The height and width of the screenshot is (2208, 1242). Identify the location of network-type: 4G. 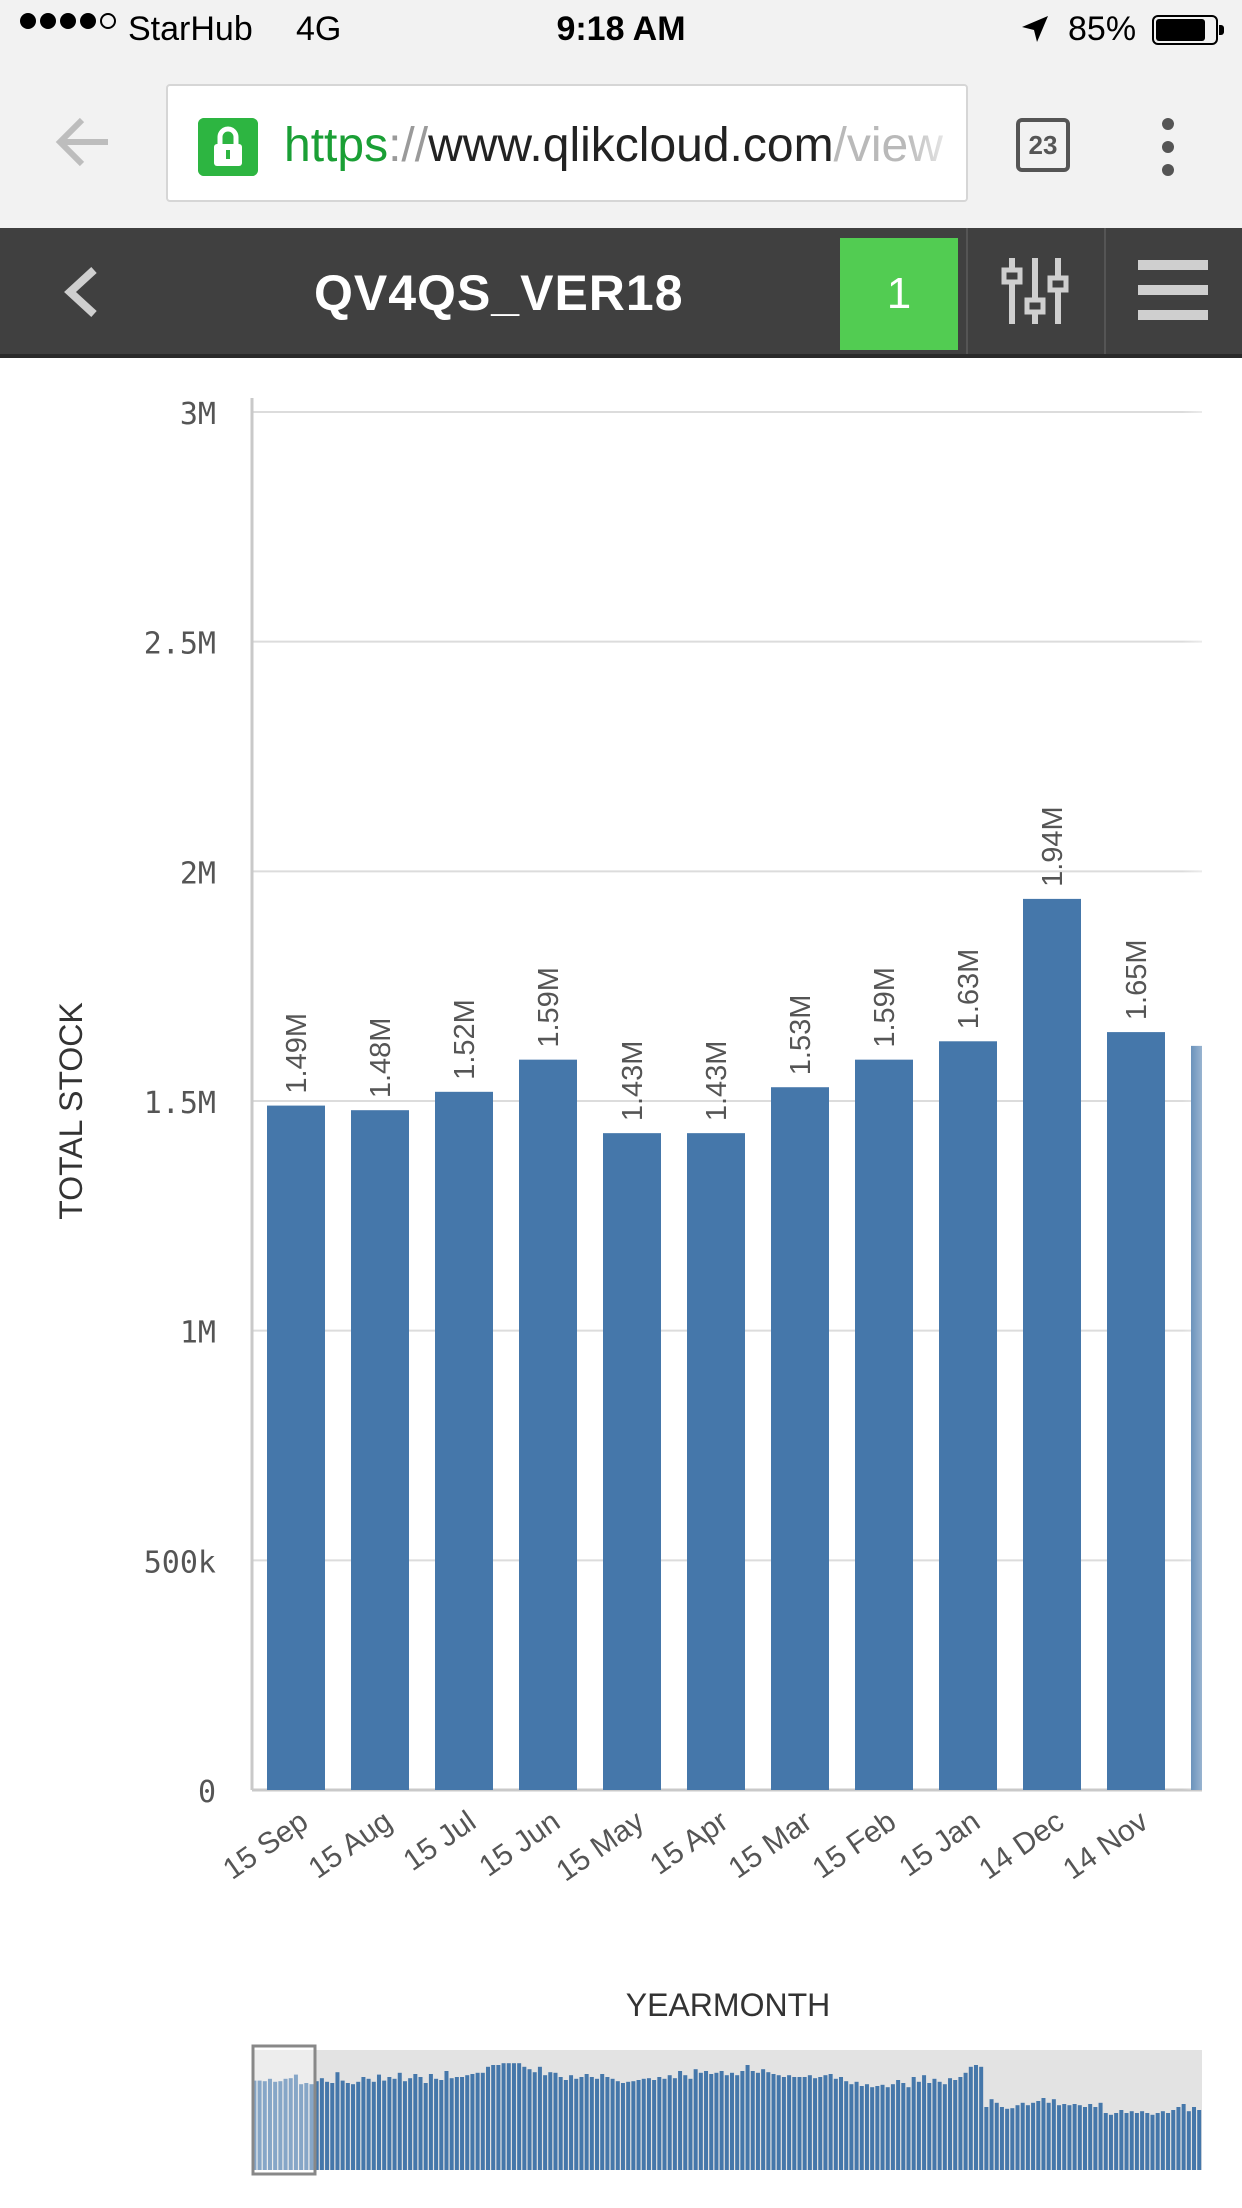
(319, 29).